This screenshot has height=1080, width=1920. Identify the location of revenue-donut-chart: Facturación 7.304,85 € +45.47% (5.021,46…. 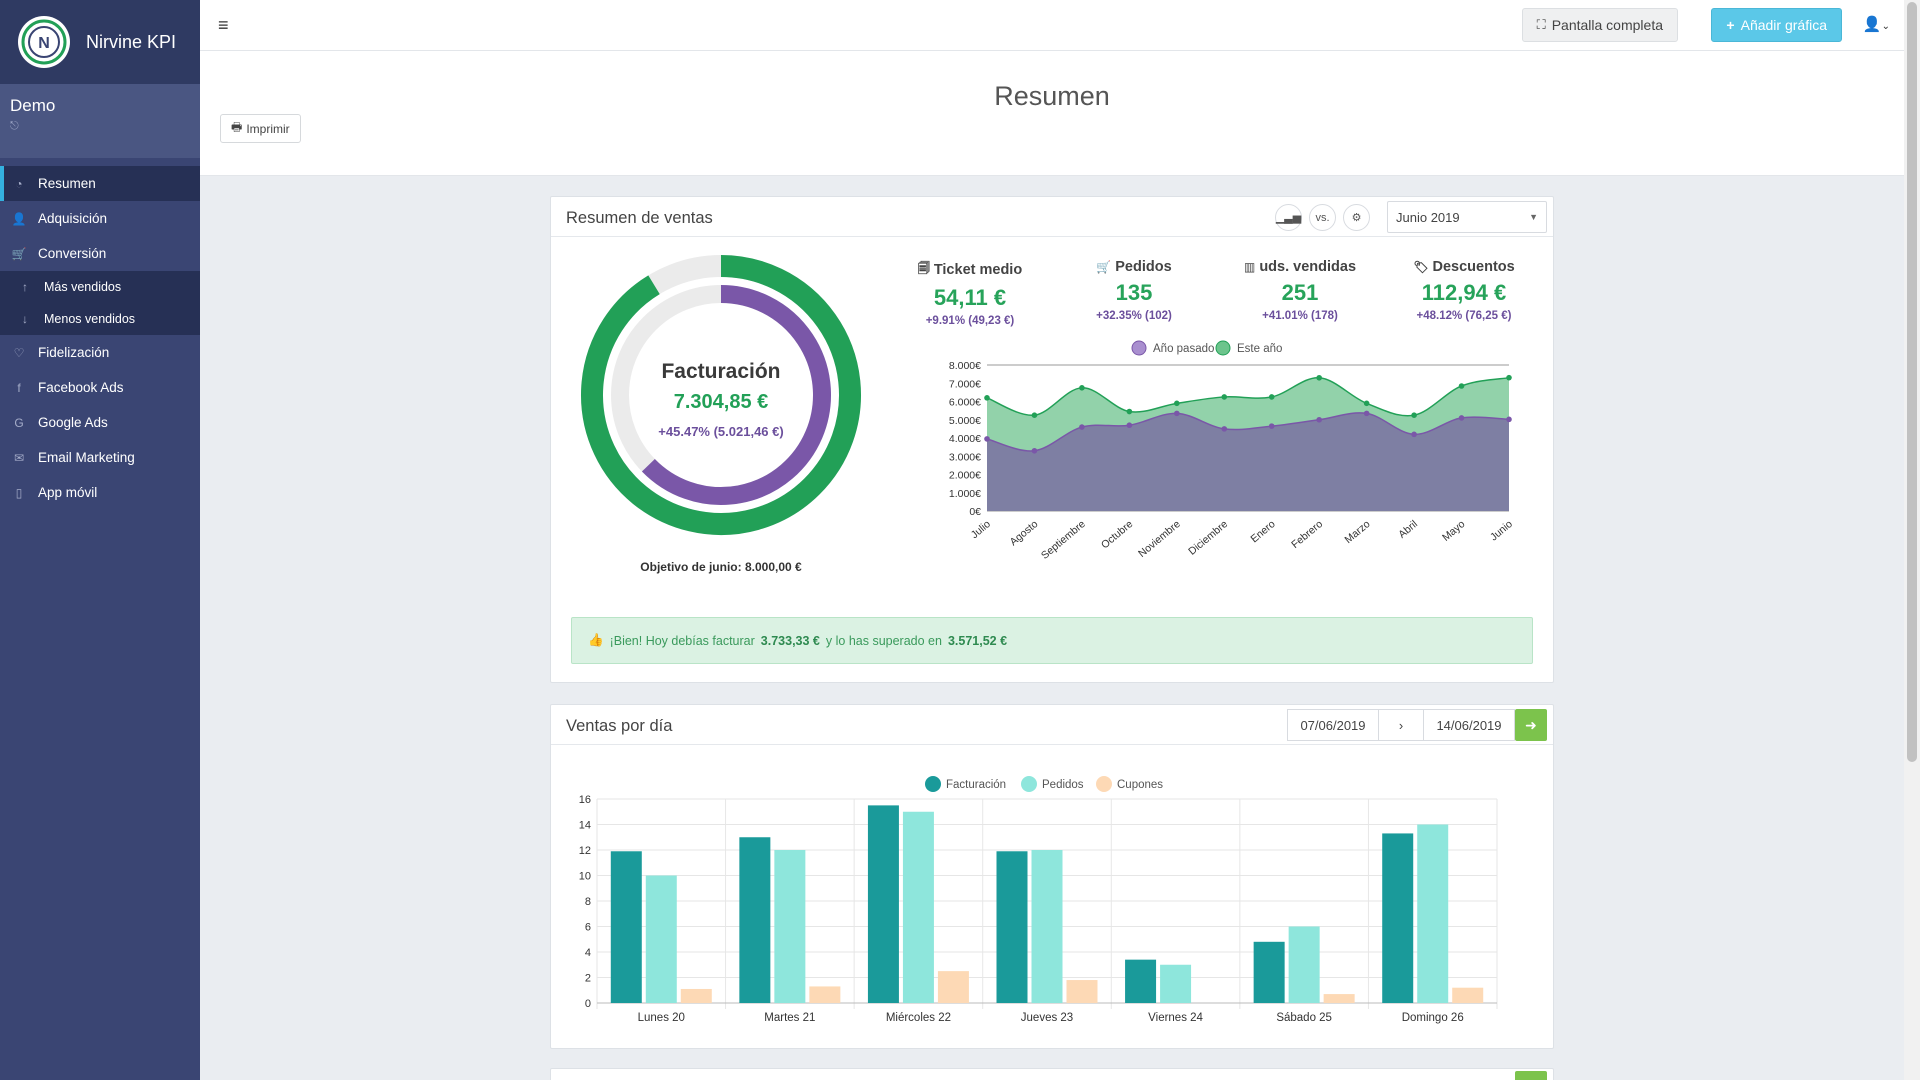
(721, 414).